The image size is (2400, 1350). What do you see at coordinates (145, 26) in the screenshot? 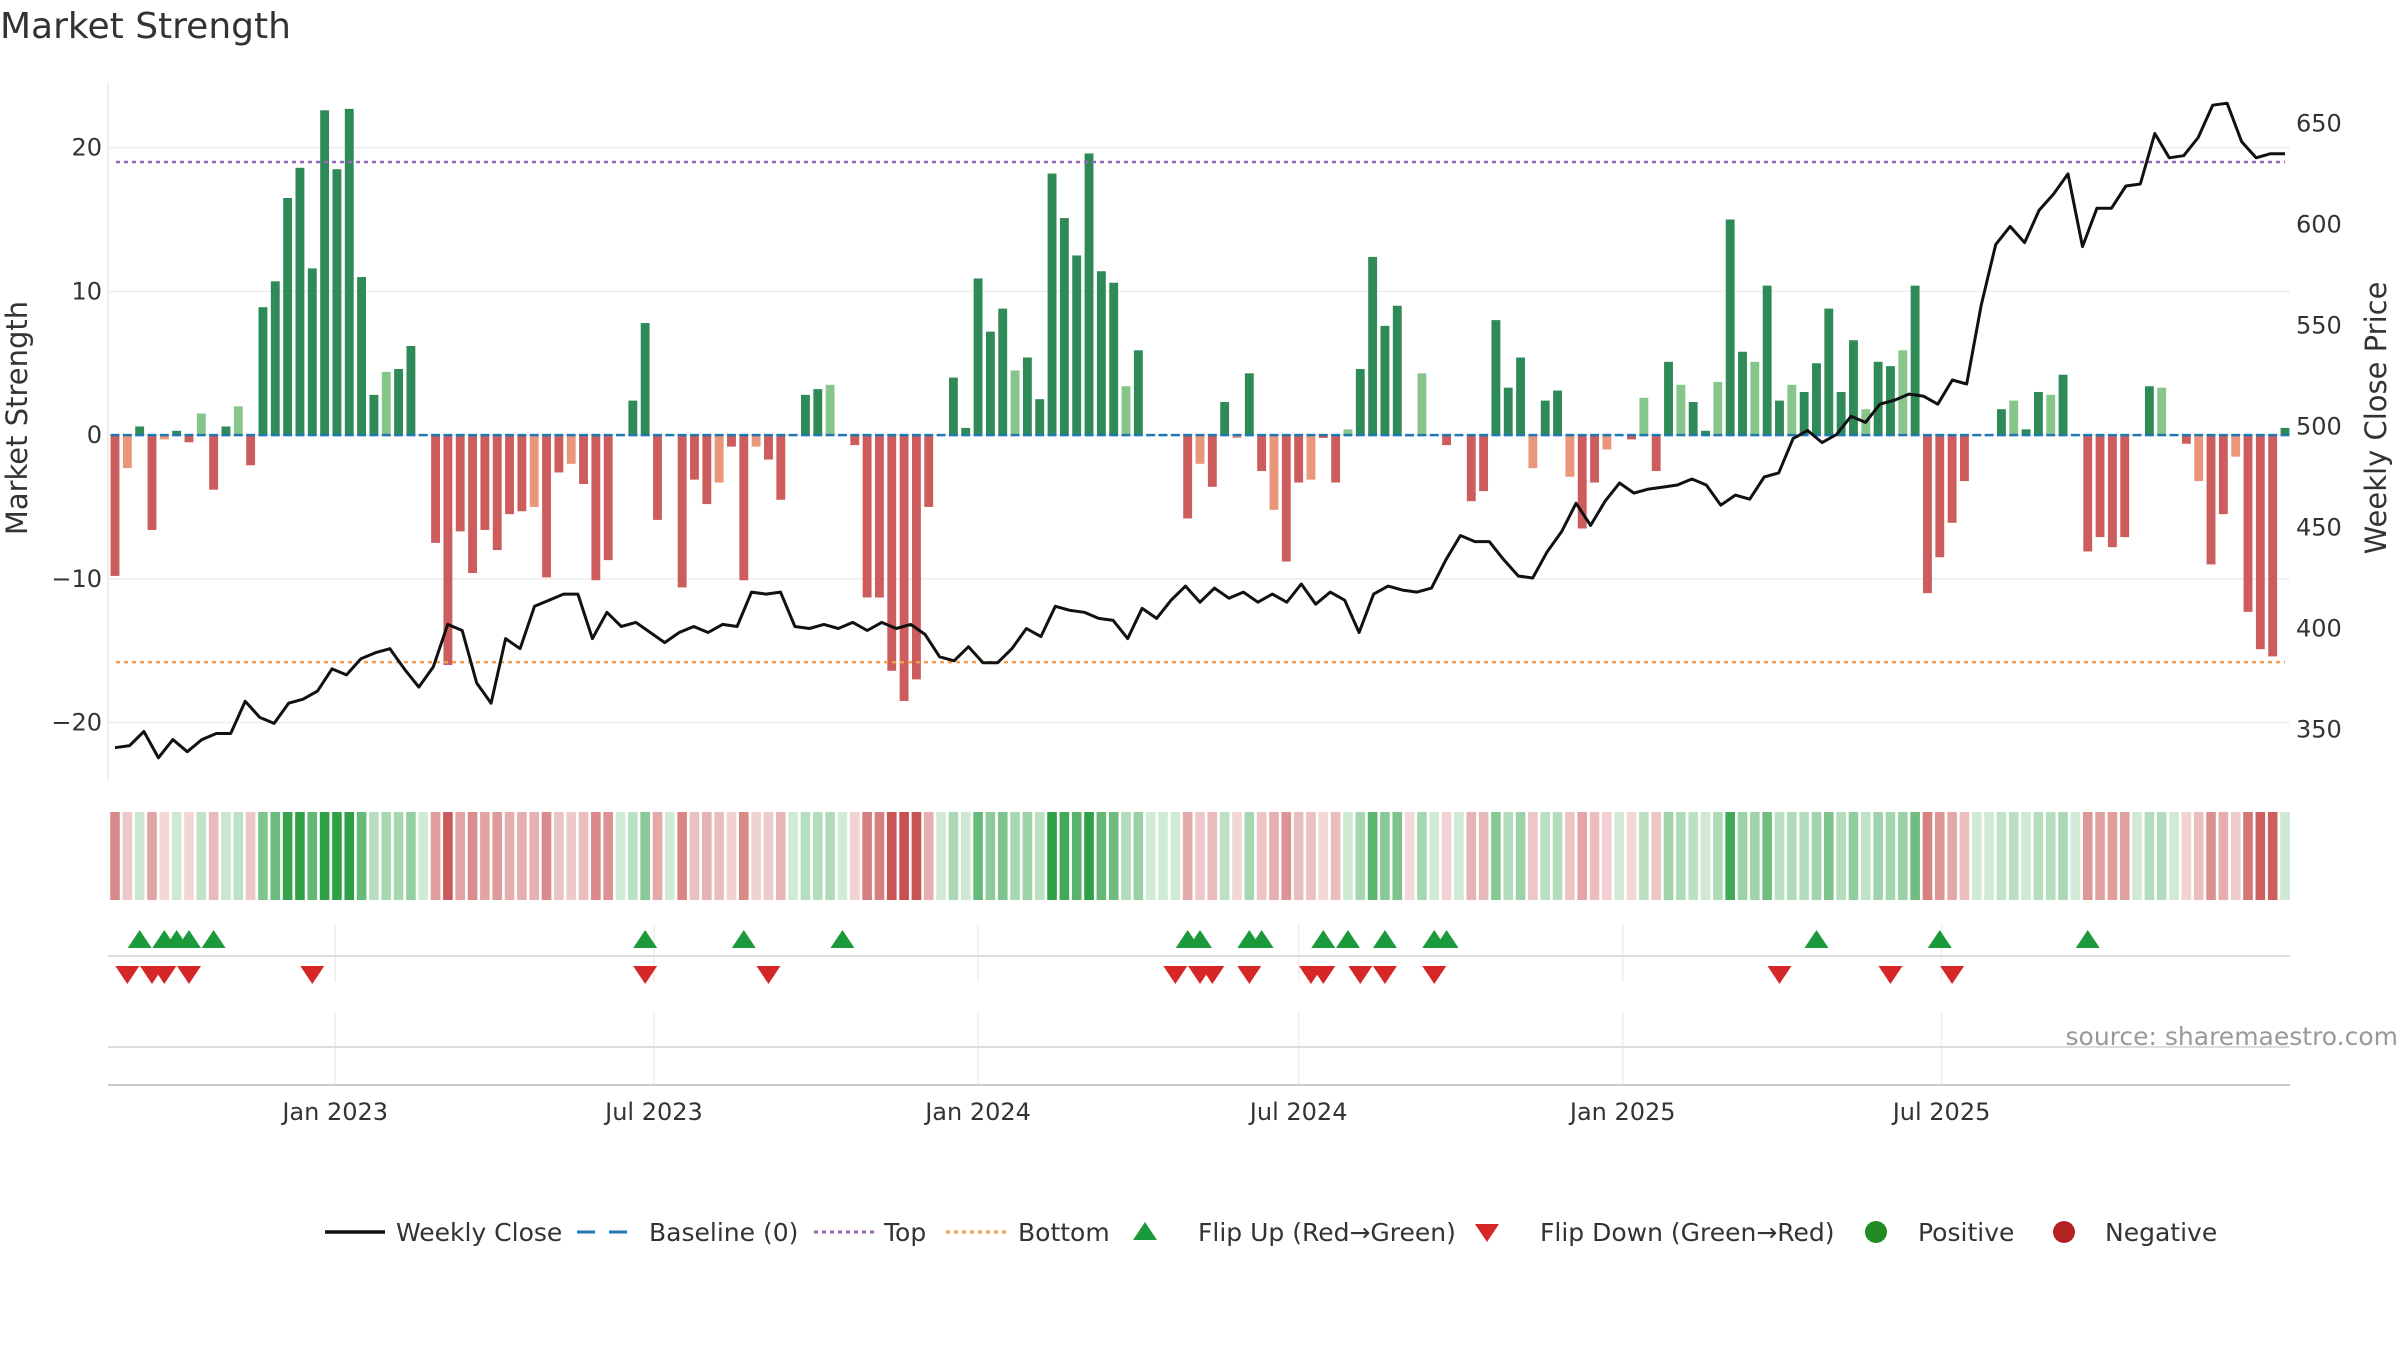
I see `chart-title: Market Strength` at bounding box center [145, 26].